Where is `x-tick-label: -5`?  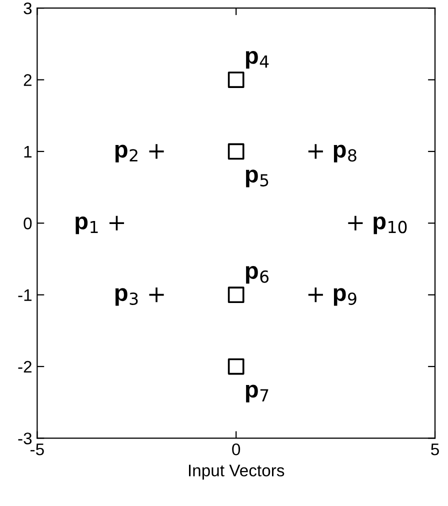
x-tick-label: -5 is located at coordinates (37, 450).